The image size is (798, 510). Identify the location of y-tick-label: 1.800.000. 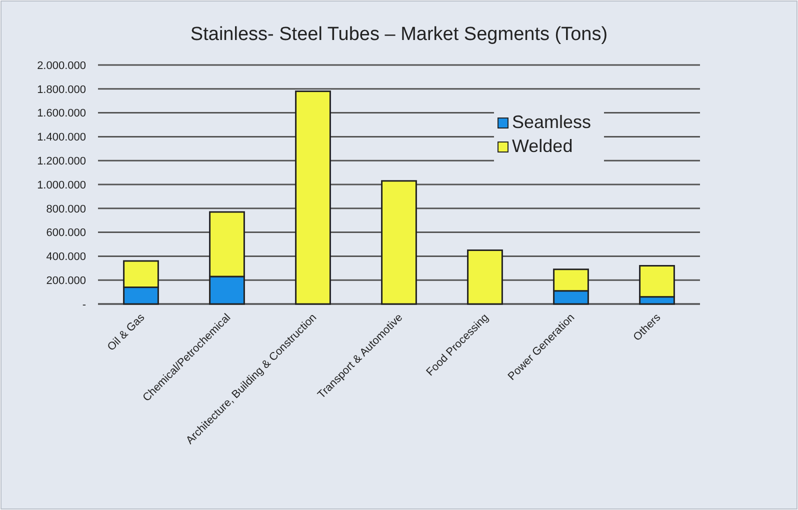
(61, 90).